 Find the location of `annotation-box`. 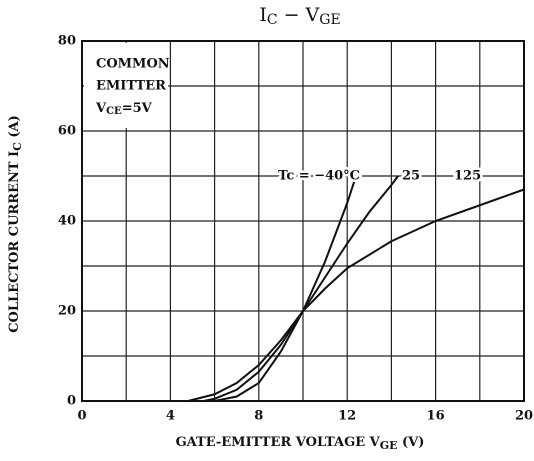

annotation-box is located at coordinates (126, 85).